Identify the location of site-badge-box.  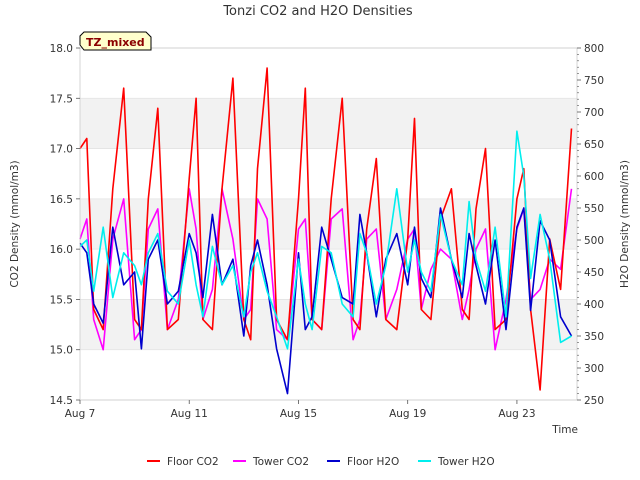
(115, 41).